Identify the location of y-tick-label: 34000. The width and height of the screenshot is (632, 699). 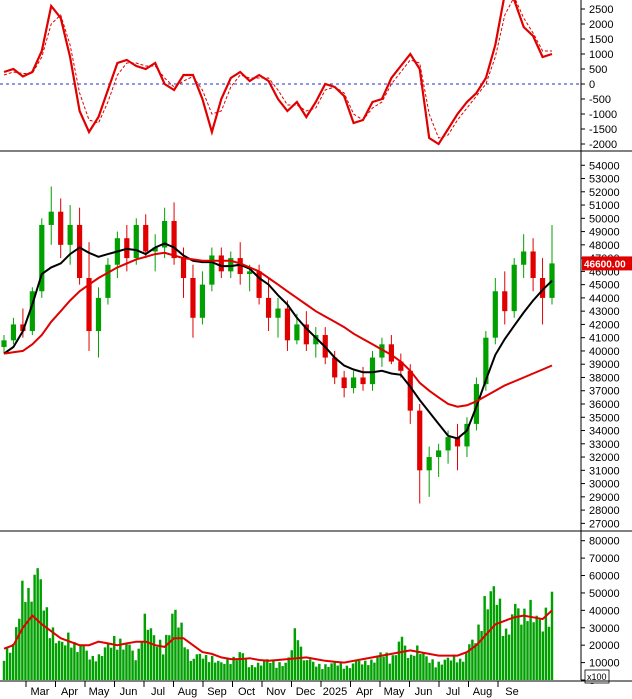
(604, 432).